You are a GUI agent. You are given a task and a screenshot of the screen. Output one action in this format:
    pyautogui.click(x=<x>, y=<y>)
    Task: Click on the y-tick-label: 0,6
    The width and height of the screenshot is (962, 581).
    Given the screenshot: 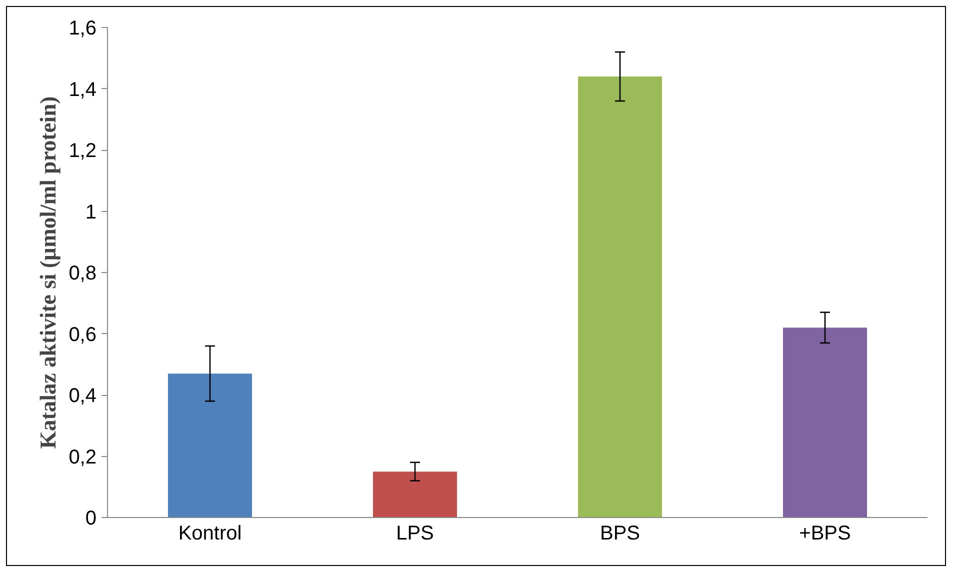 What is the action you would take?
    pyautogui.click(x=82, y=335)
    